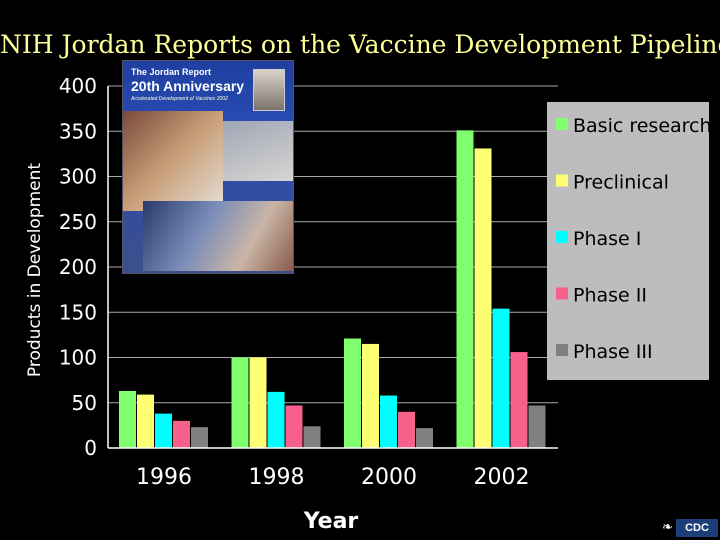 The height and width of the screenshot is (540, 720). What do you see at coordinates (465, 289) in the screenshot?
I see `bar-basic-research-2002` at bounding box center [465, 289].